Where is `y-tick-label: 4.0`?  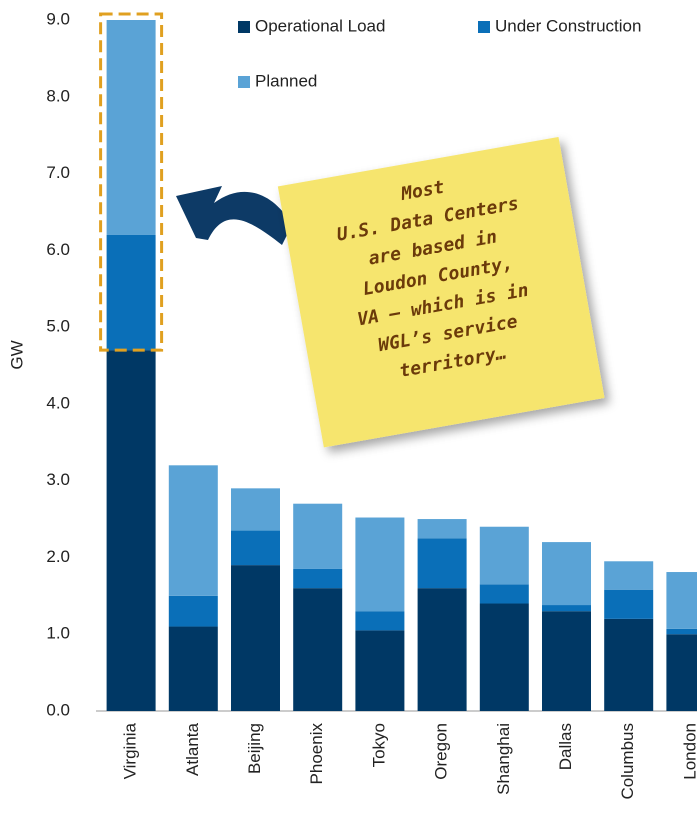 y-tick-label: 4.0 is located at coordinates (58, 402).